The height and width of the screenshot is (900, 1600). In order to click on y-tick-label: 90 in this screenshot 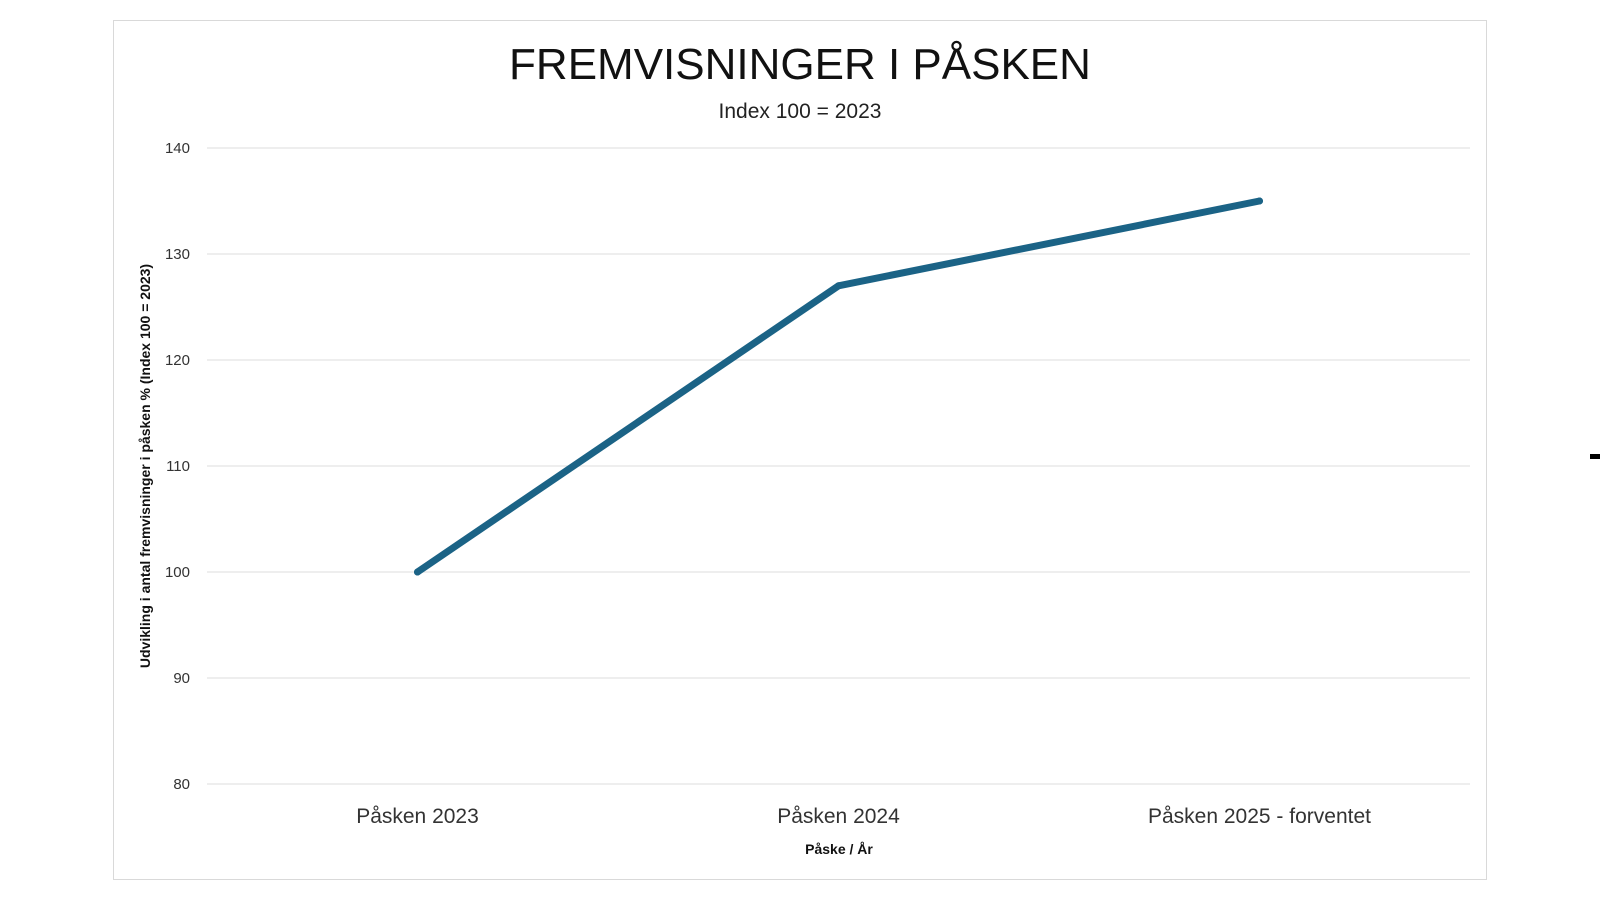, I will do `click(181, 678)`.